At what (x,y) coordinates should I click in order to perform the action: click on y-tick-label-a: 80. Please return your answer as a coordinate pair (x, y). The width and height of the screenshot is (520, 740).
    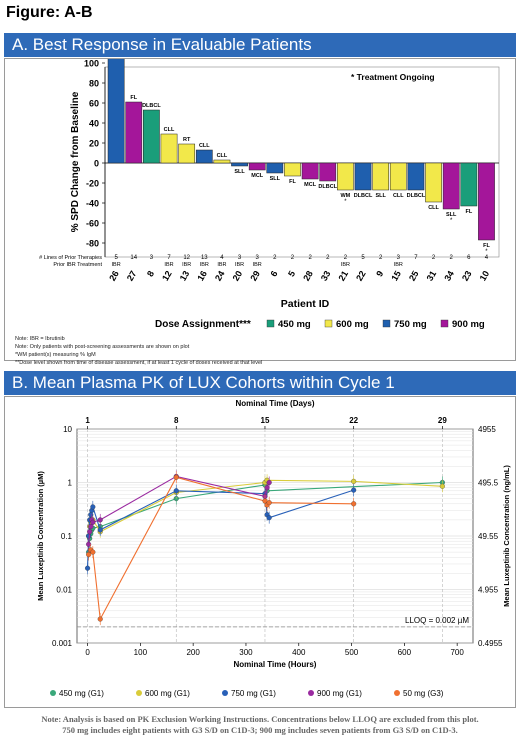
    Looking at the image, I should click on (94, 84).